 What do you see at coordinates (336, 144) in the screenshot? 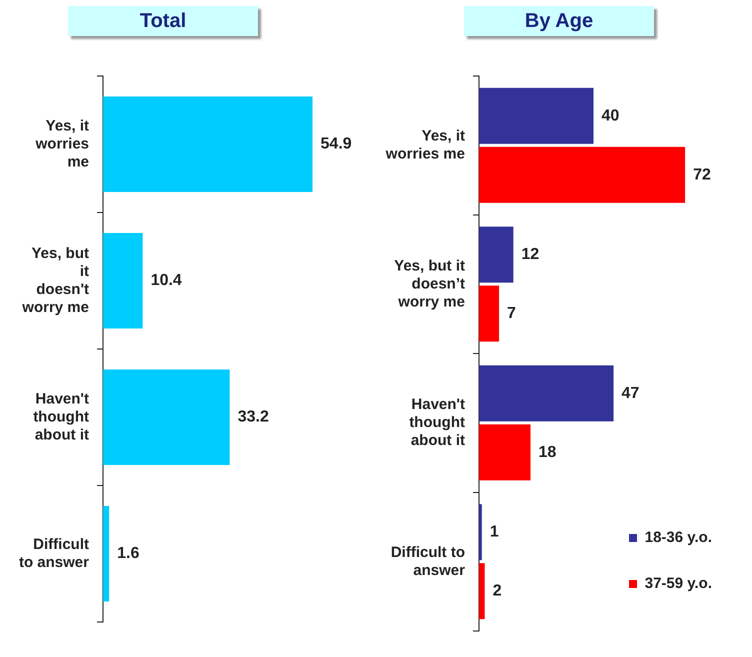
I see `data-label: 54.9` at bounding box center [336, 144].